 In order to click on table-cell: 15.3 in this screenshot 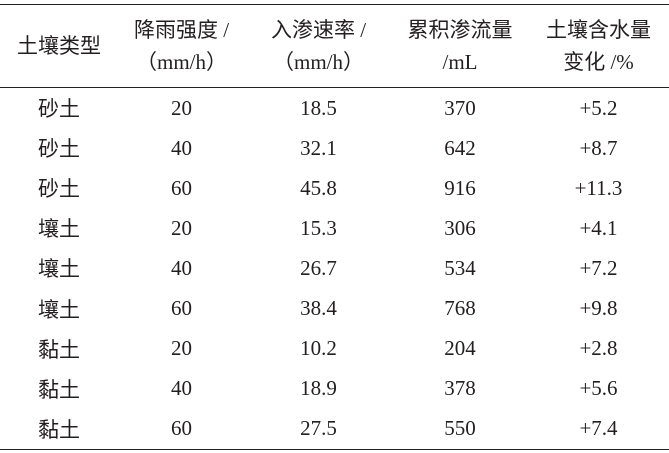, I will do `click(318, 227)`.